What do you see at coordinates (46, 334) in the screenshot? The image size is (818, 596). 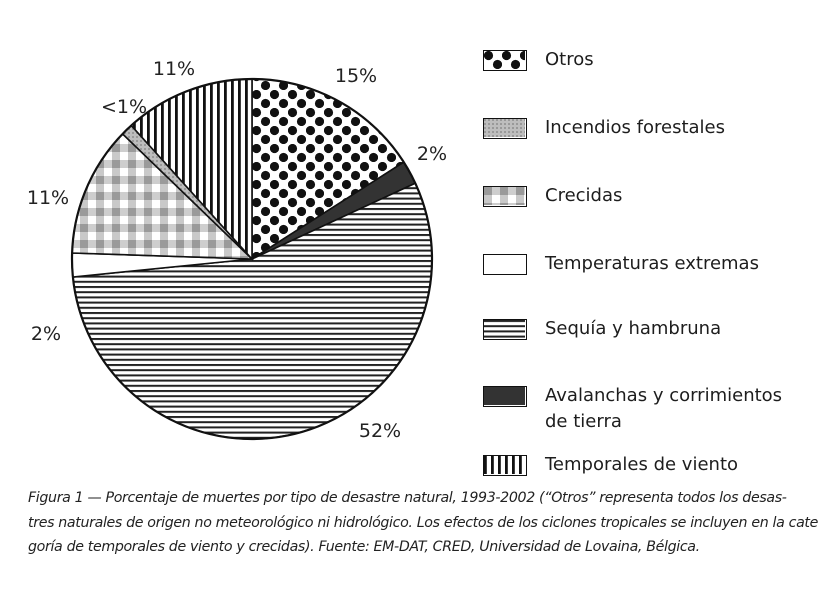 I see `pie-label-white: 2%` at bounding box center [46, 334].